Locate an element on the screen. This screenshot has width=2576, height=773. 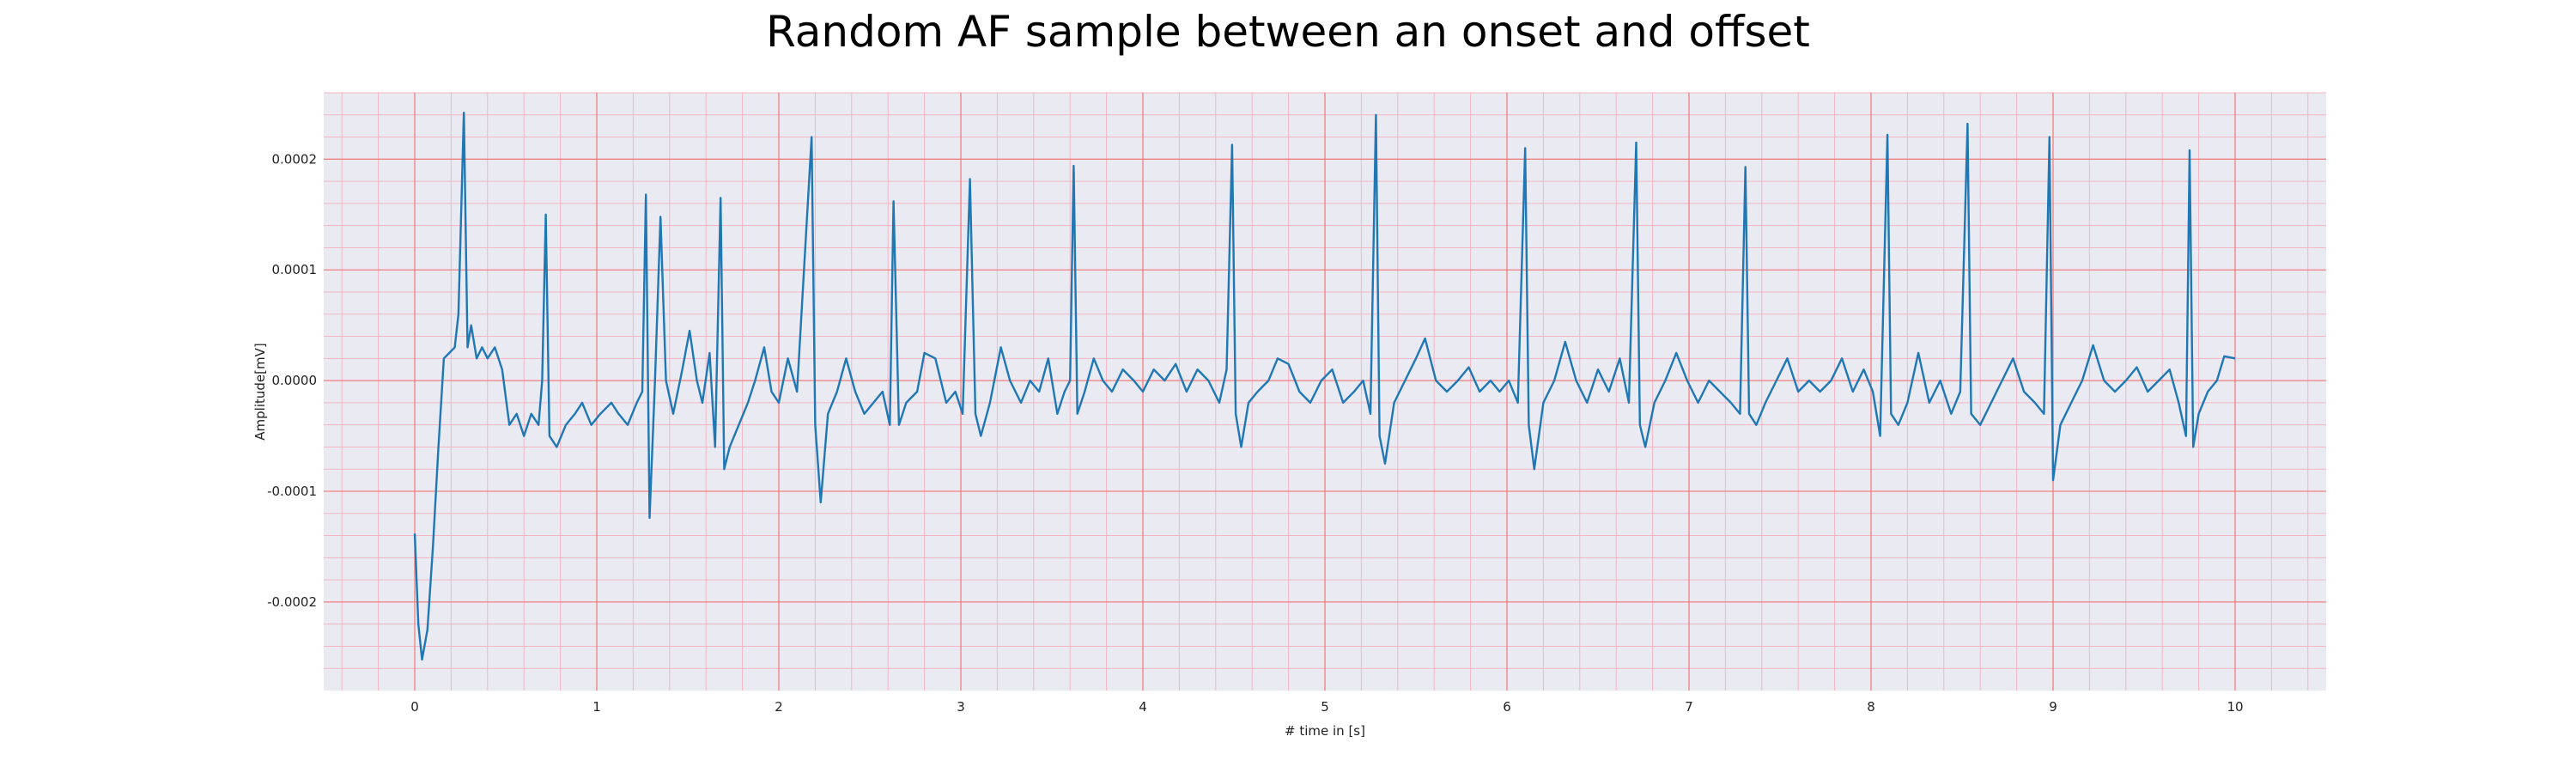
x-tick-labels: 0 1 2 3 4 5 6 7 8 9 10 is located at coordinates (1327, 707).